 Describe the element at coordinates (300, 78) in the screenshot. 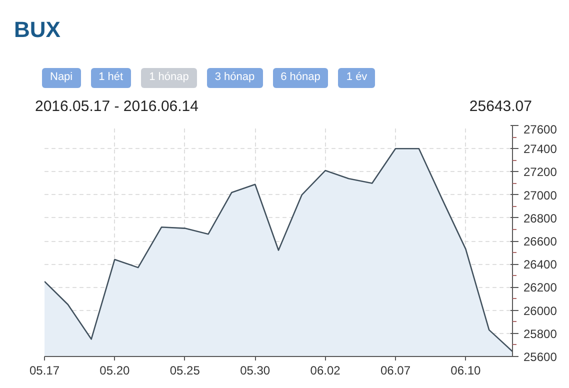

I see `text: 6 hónap` at that location.